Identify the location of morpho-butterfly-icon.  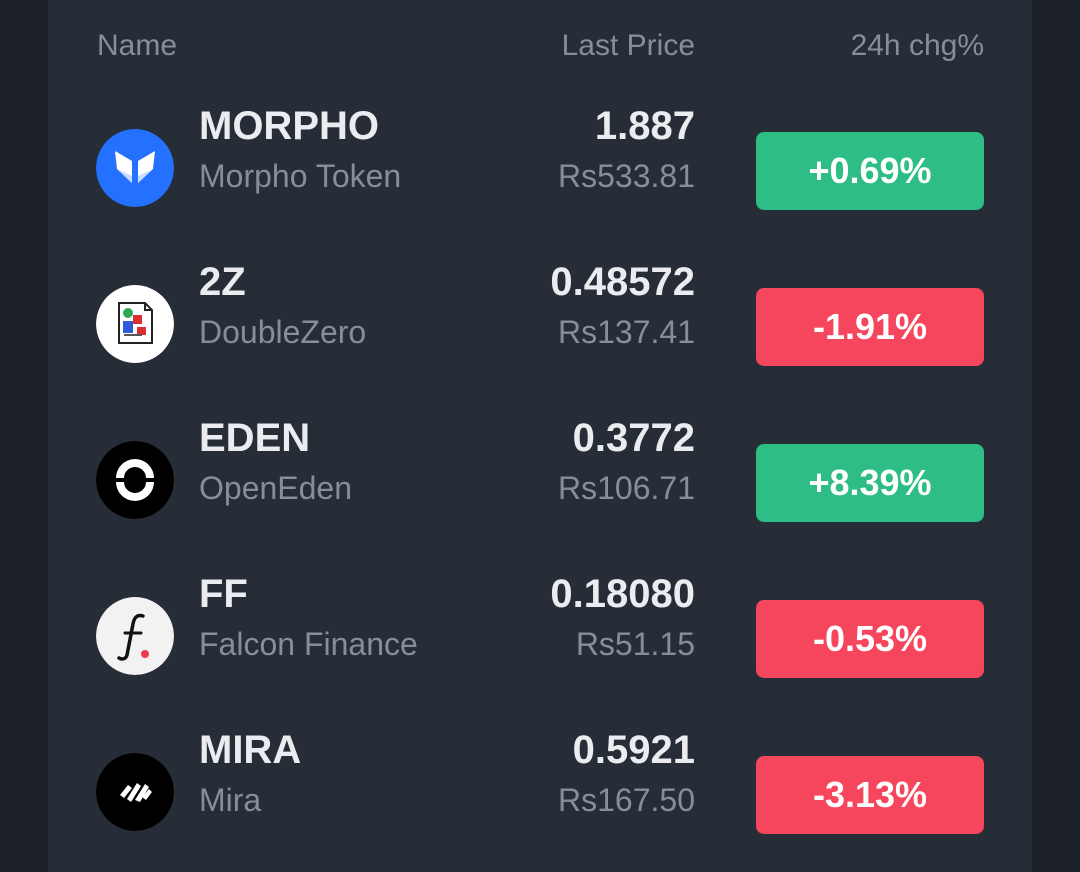
(135, 168).